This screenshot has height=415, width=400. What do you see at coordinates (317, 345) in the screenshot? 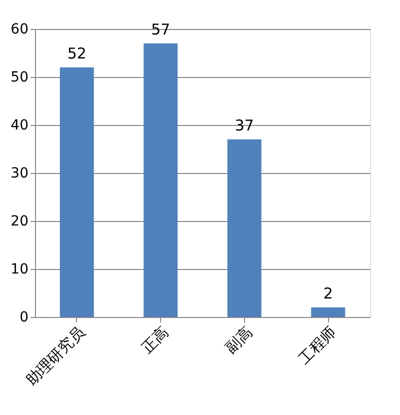
I see `x-tick-label: 工程师` at bounding box center [317, 345].